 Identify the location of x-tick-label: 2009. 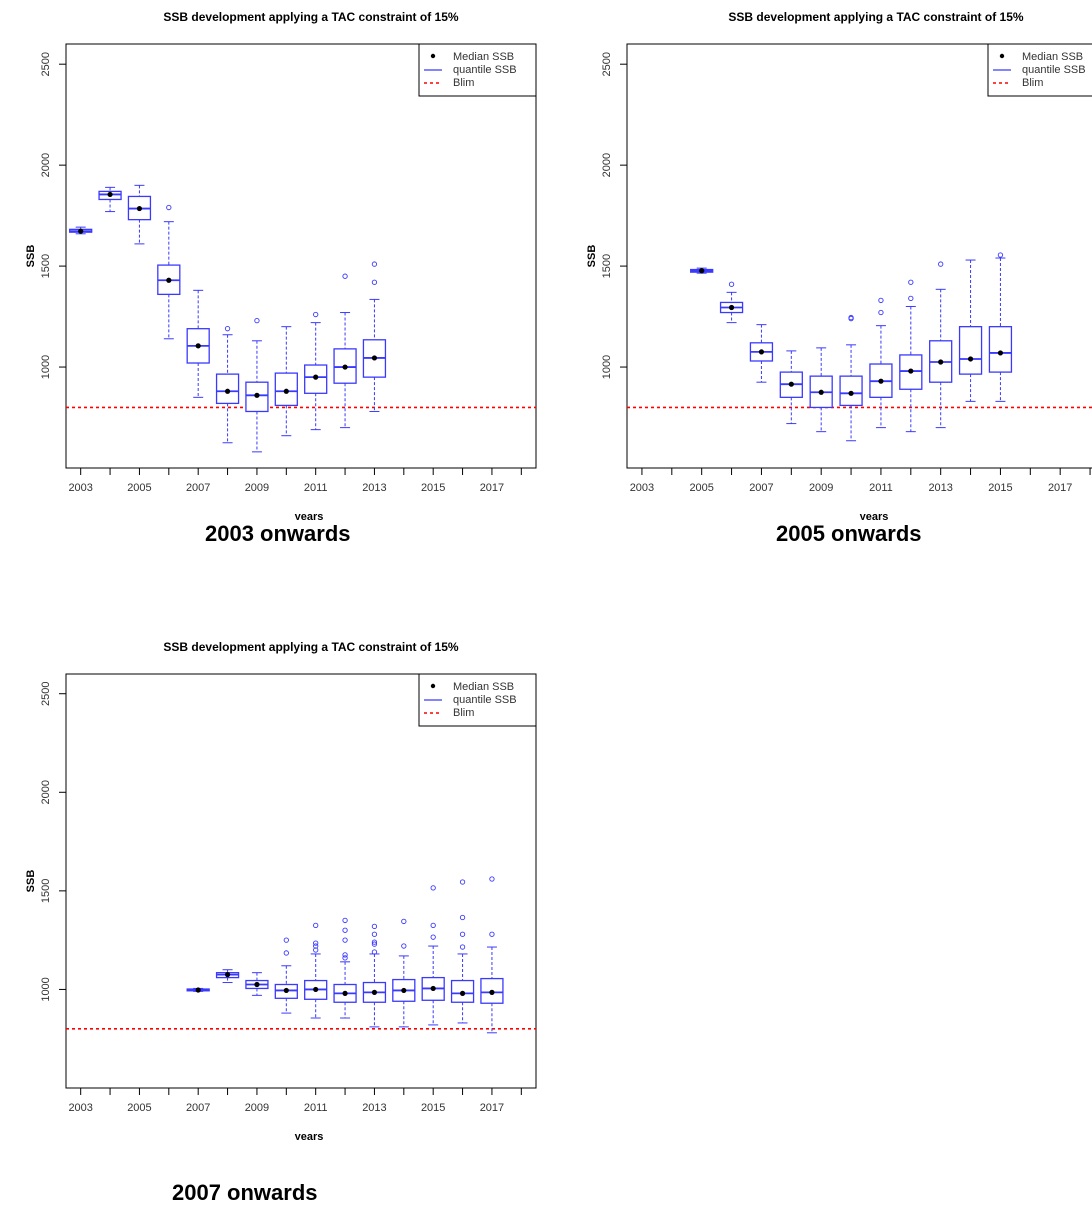
(821, 488).